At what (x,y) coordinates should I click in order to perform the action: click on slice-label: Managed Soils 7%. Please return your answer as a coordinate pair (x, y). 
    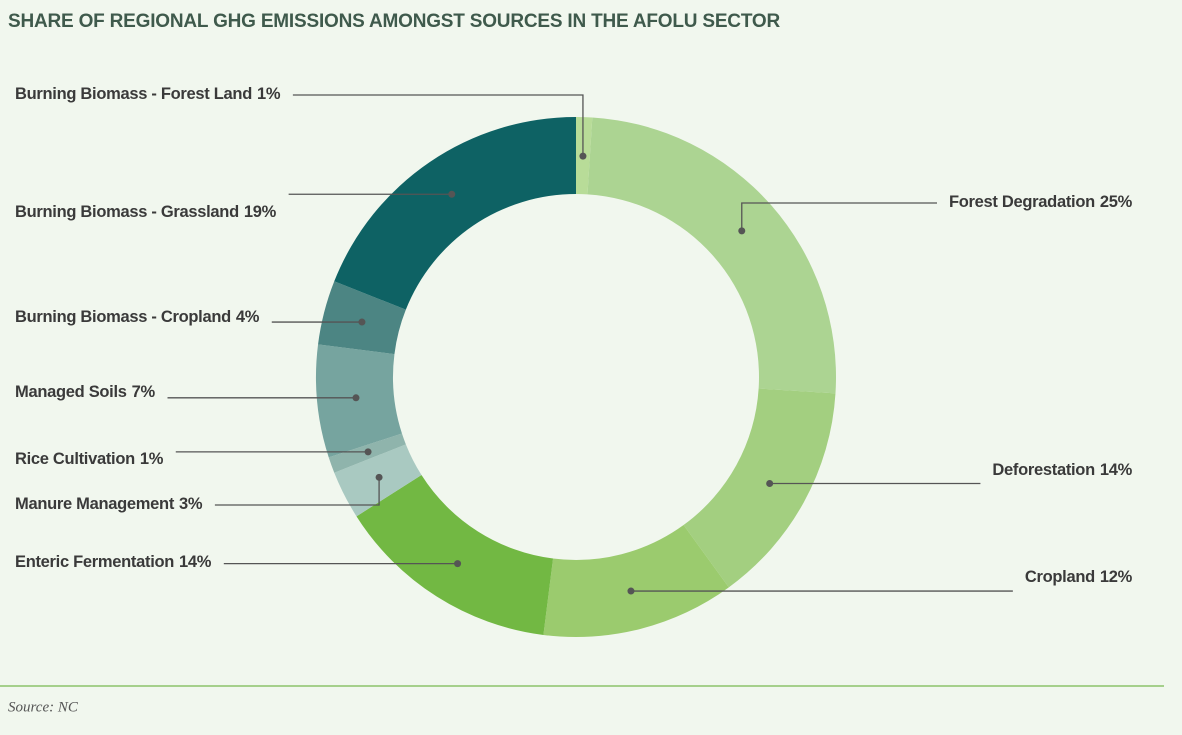
    Looking at the image, I should click on (85, 392).